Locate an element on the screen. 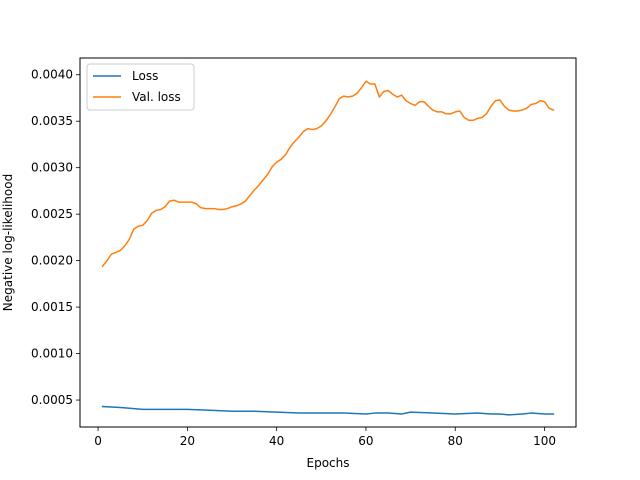 The width and height of the screenshot is (640, 480). y-tick-label: 0.0025 is located at coordinates (52, 214).